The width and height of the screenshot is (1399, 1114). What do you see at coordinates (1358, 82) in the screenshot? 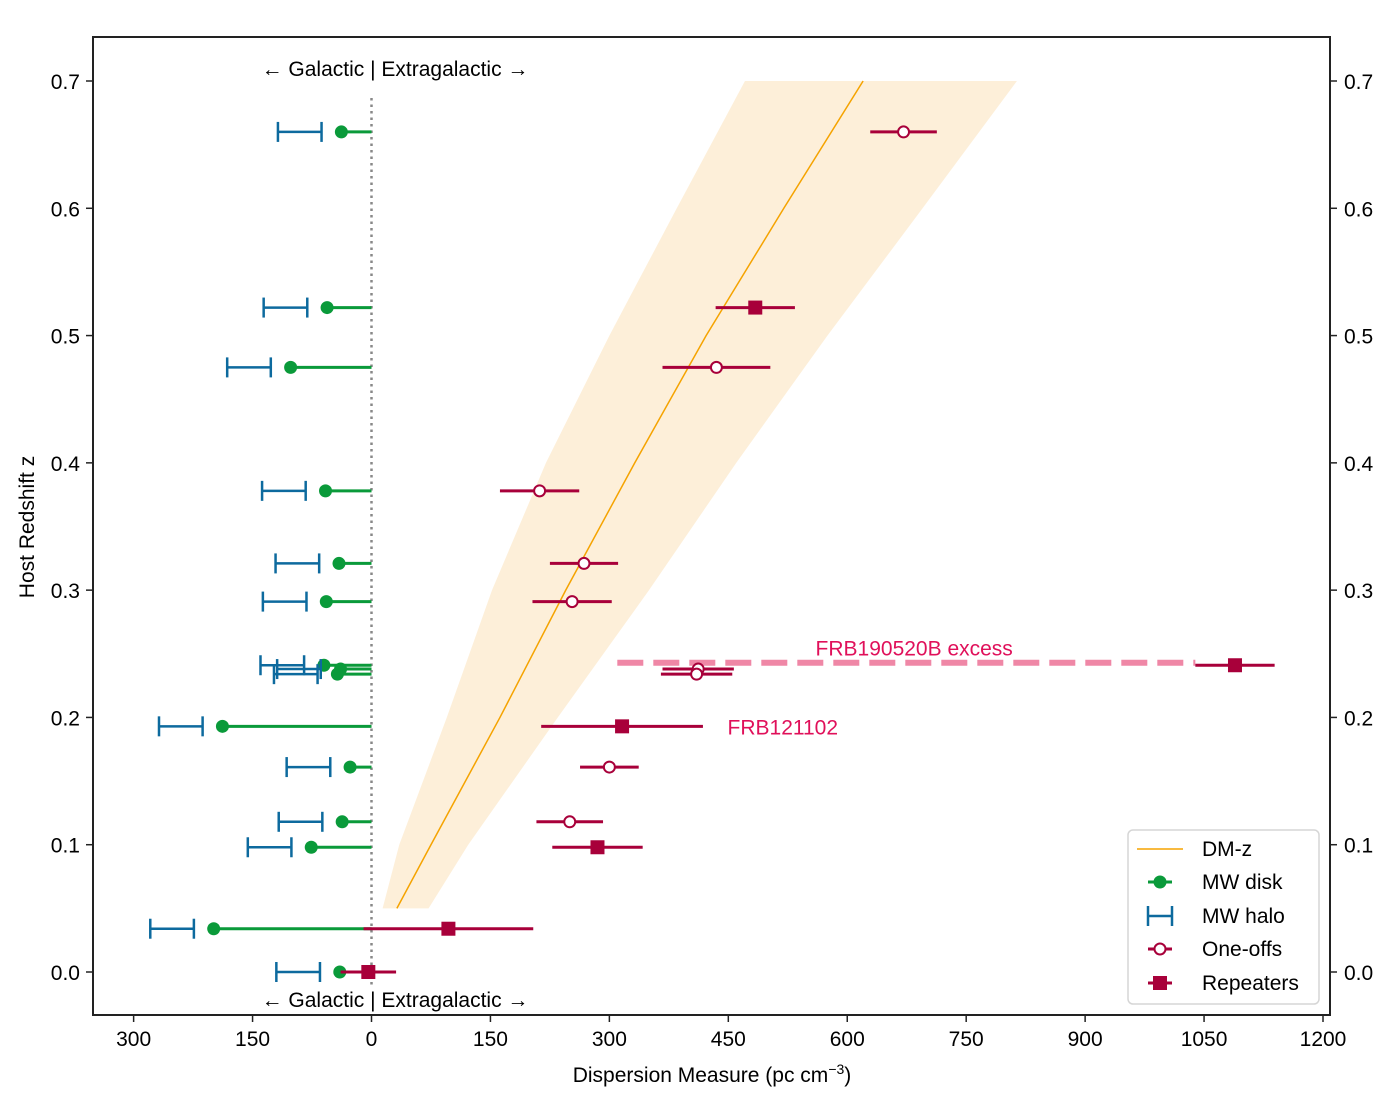
I see `y-tick-label-right: 0.7` at bounding box center [1358, 82].